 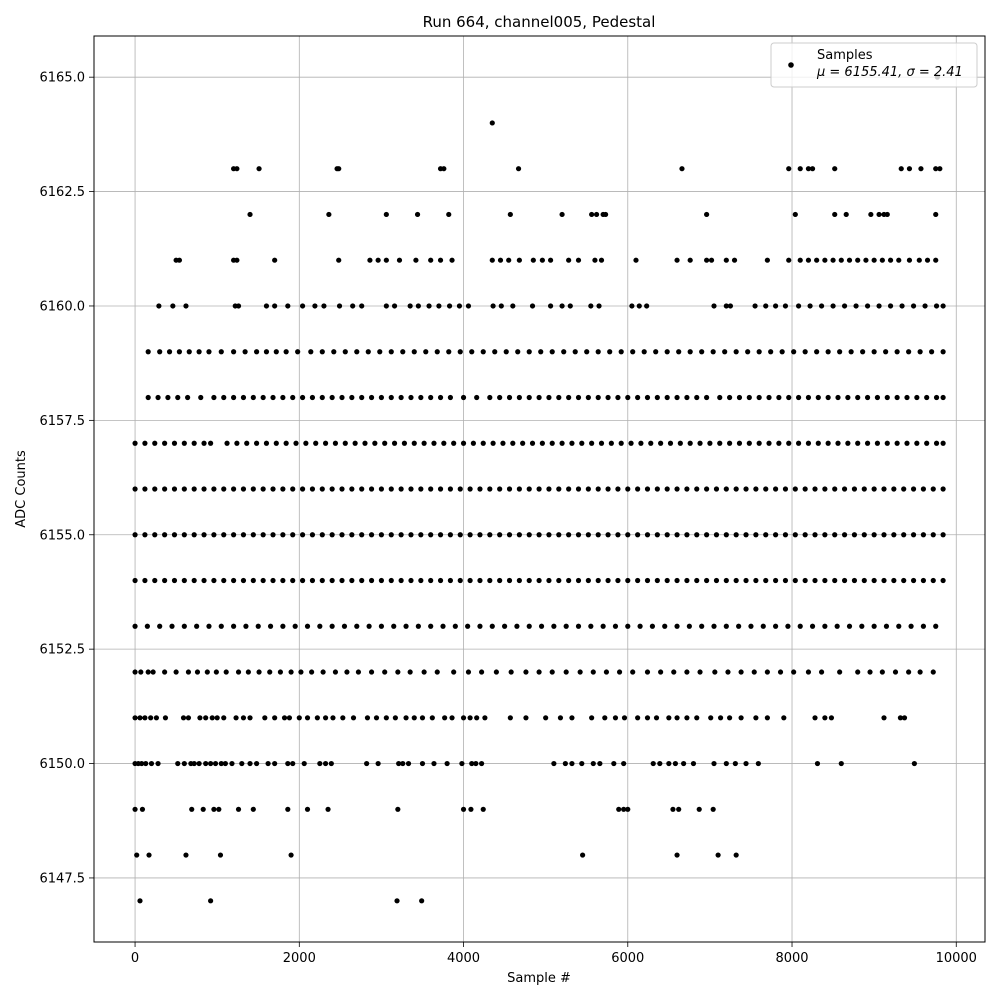 I want to click on y-tick-label: 6157.5, so click(x=63, y=421).